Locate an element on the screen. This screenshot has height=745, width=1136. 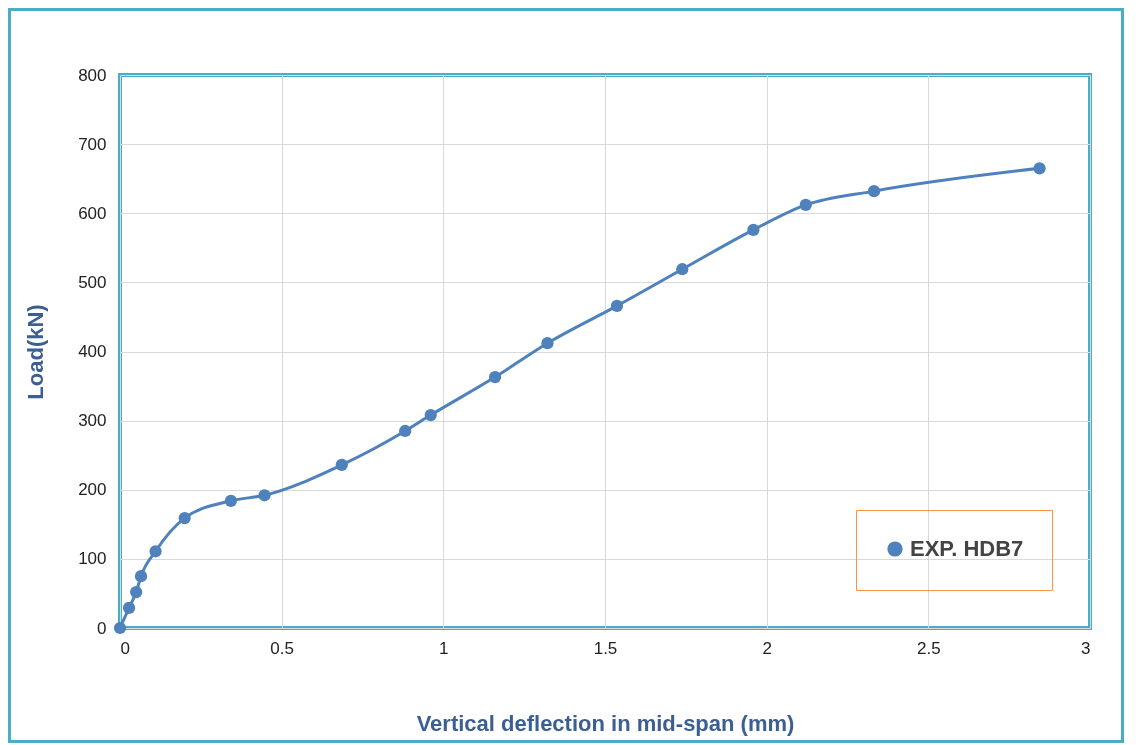
y-tick-label: 200 is located at coordinates (92, 490).